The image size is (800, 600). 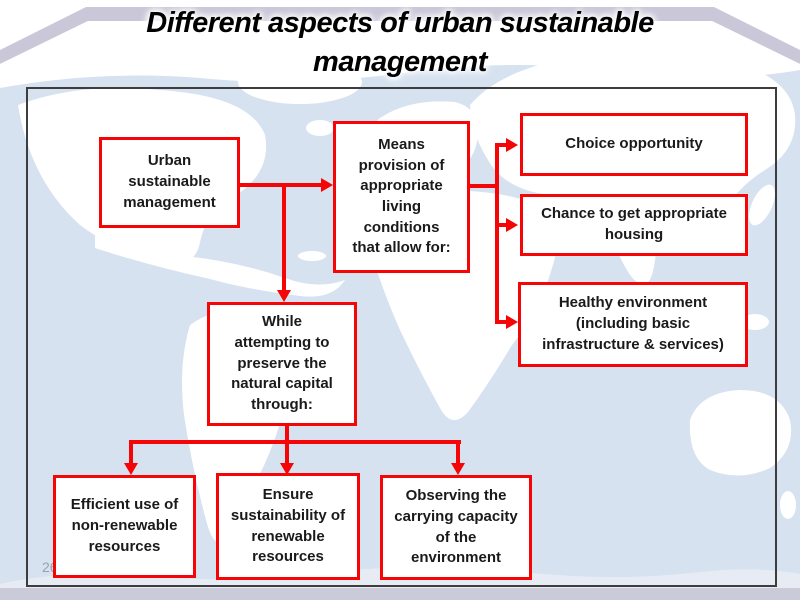 What do you see at coordinates (484, 186) in the screenshot?
I see `connector-means-to-branch` at bounding box center [484, 186].